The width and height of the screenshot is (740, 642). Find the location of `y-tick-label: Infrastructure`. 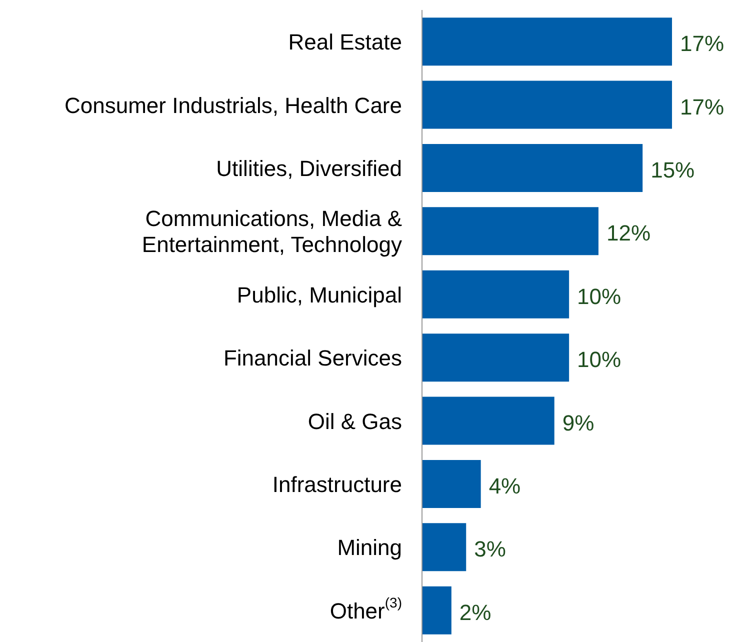

y-tick-label: Infrastructure is located at coordinates (337, 484).